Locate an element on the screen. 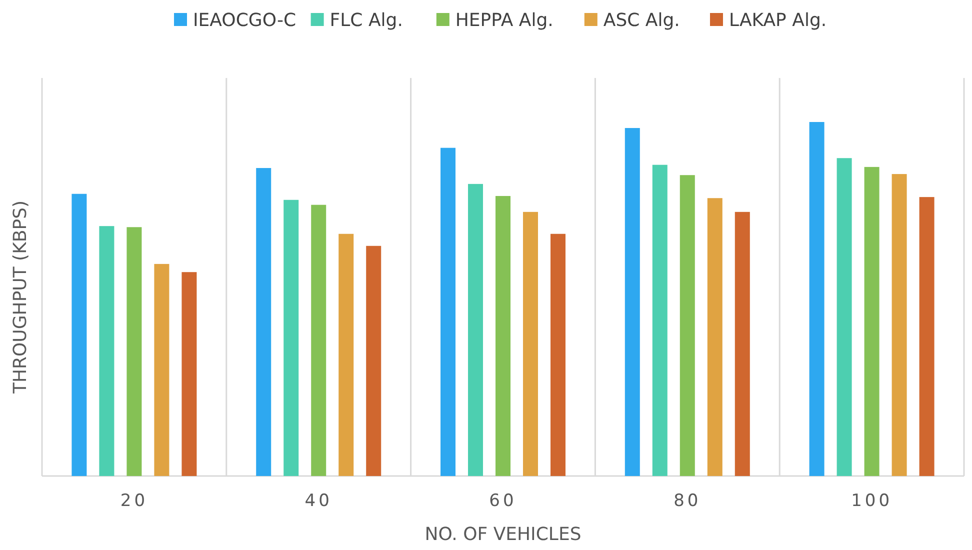 Image resolution: width=972 pixels, height=550 pixels. x-tick-label: 100 is located at coordinates (872, 501).